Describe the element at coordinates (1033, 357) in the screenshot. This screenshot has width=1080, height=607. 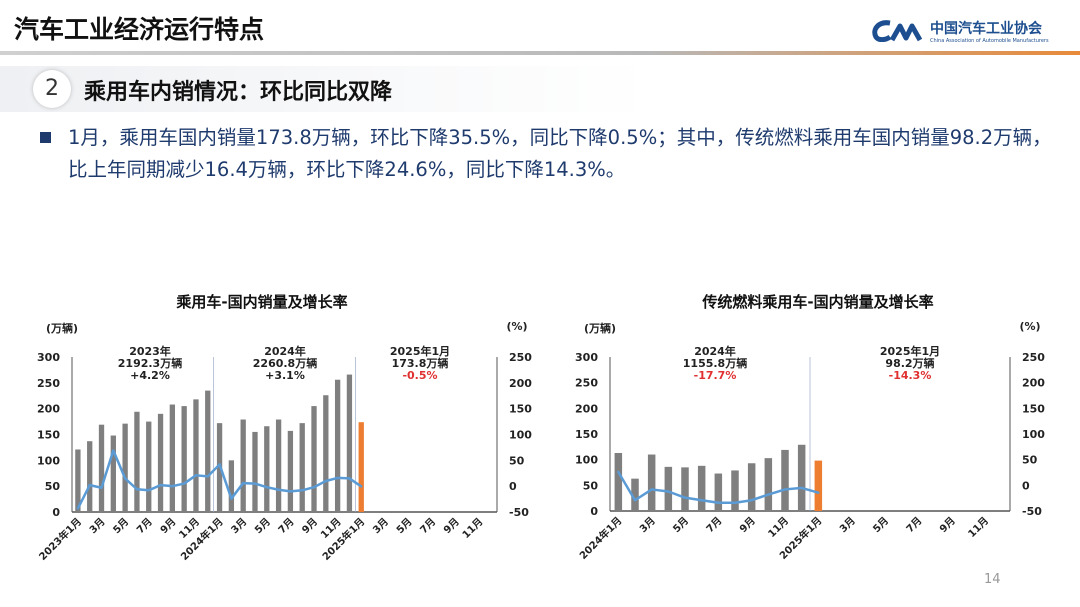
I see `y-tick-right: 250` at that location.